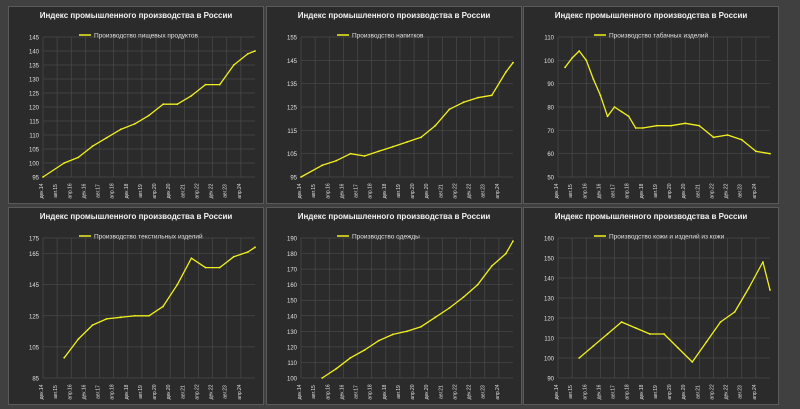 The height and width of the screenshot is (409, 800). I want to click on legend: Производство табачных изделий, so click(651, 35).